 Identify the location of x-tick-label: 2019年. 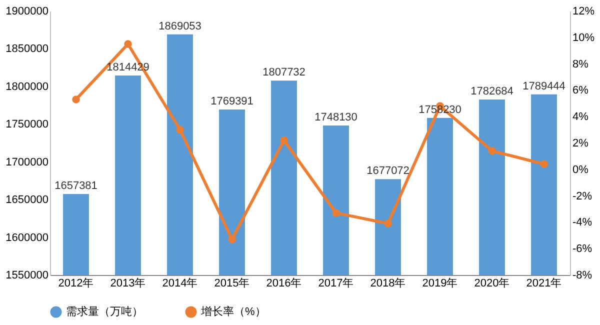
(440, 284).